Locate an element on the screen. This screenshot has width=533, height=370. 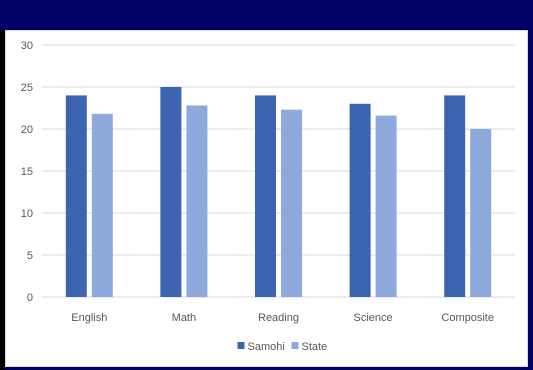
x-tick-label: Math is located at coordinates (184, 318).